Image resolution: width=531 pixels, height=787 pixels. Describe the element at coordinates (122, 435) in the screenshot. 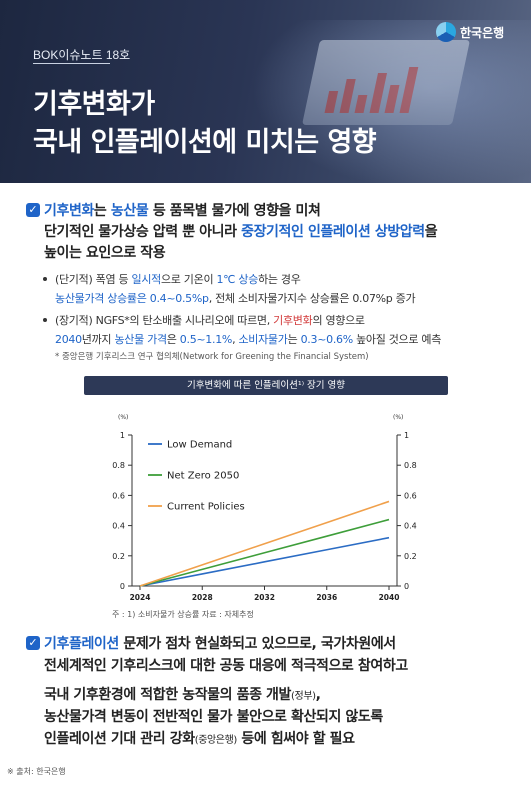

I see `y-tick-label-left: 1` at that location.